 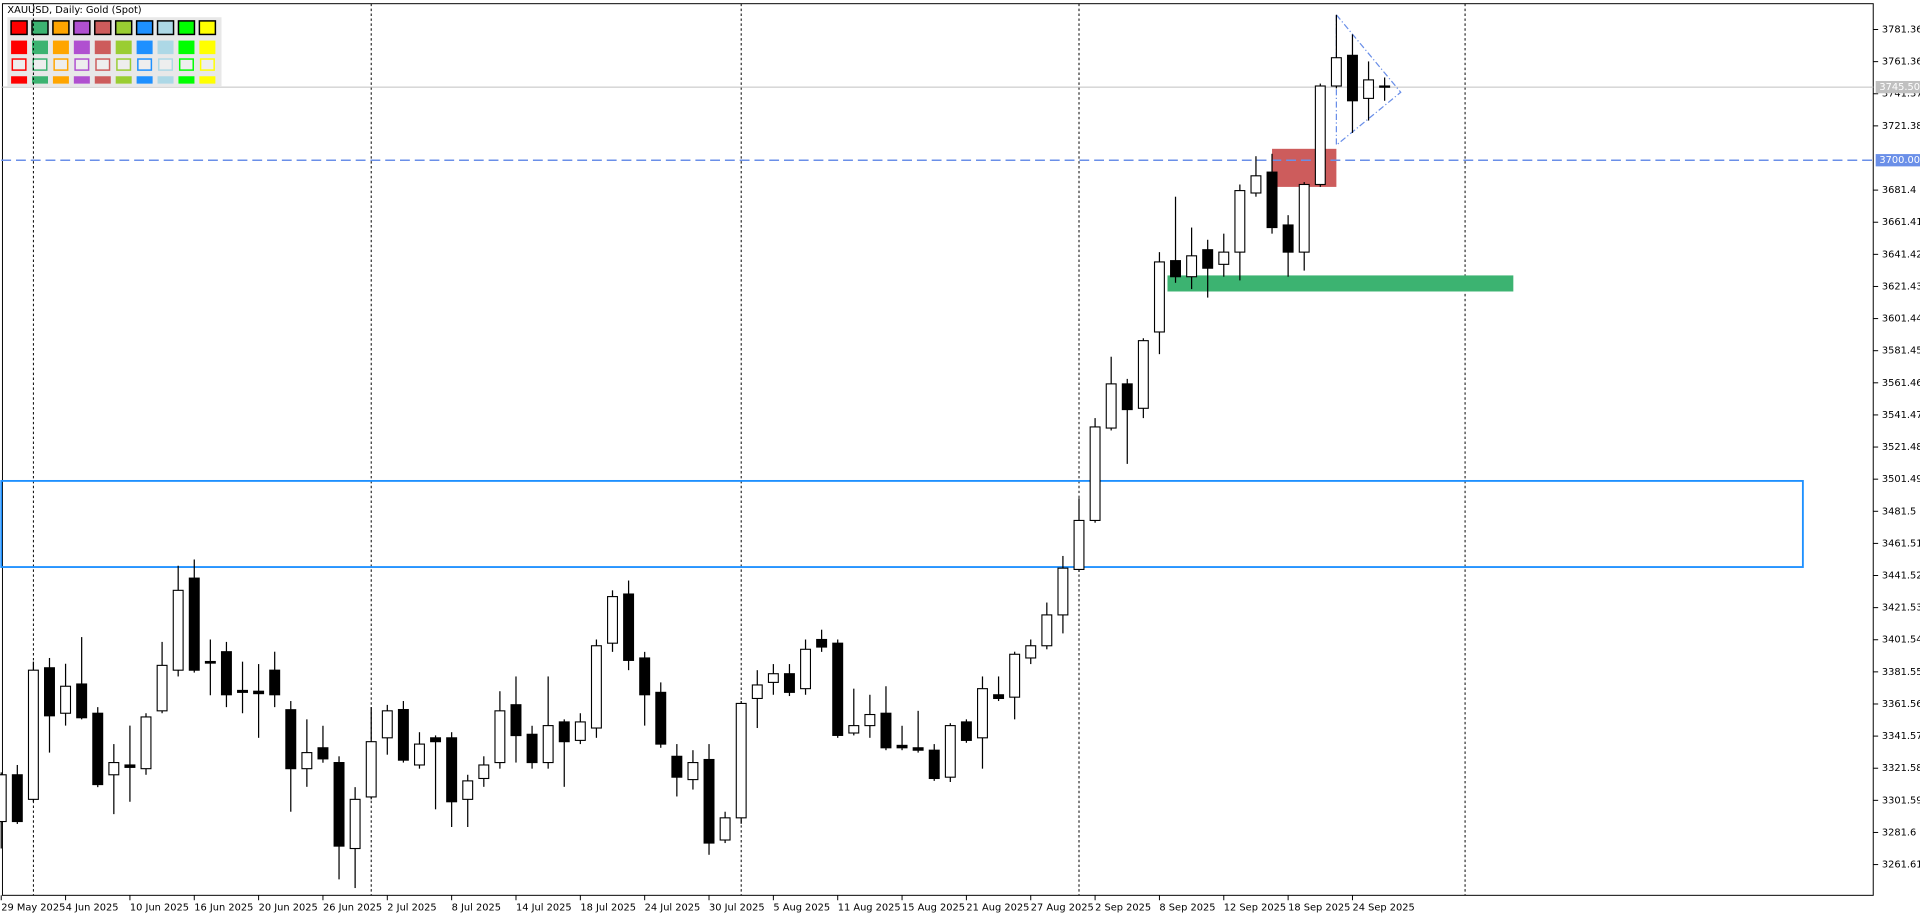 I want to click on x-tick-label: 8 Jul 2025, so click(x=476, y=908).